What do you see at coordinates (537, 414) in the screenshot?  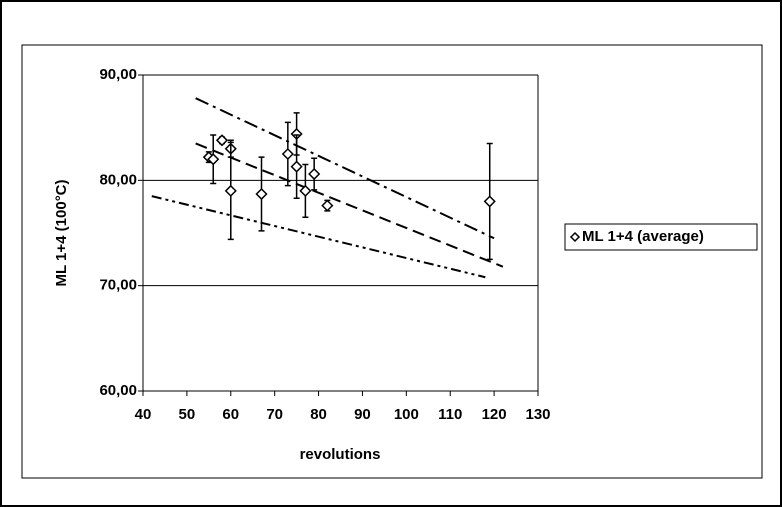 I see `x-tick-label: 130` at bounding box center [537, 414].